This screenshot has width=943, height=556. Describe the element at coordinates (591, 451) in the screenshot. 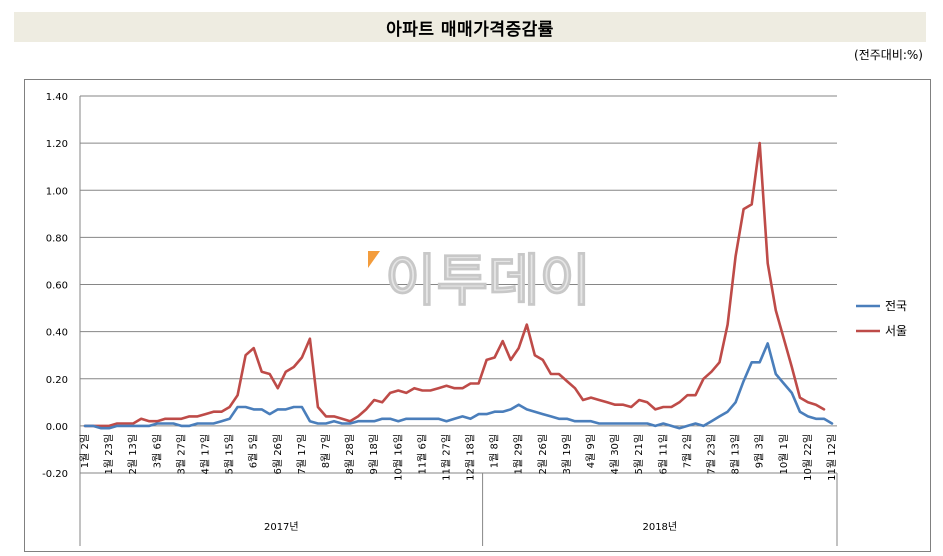

I see `x-tick-label: 4월 9일` at that location.